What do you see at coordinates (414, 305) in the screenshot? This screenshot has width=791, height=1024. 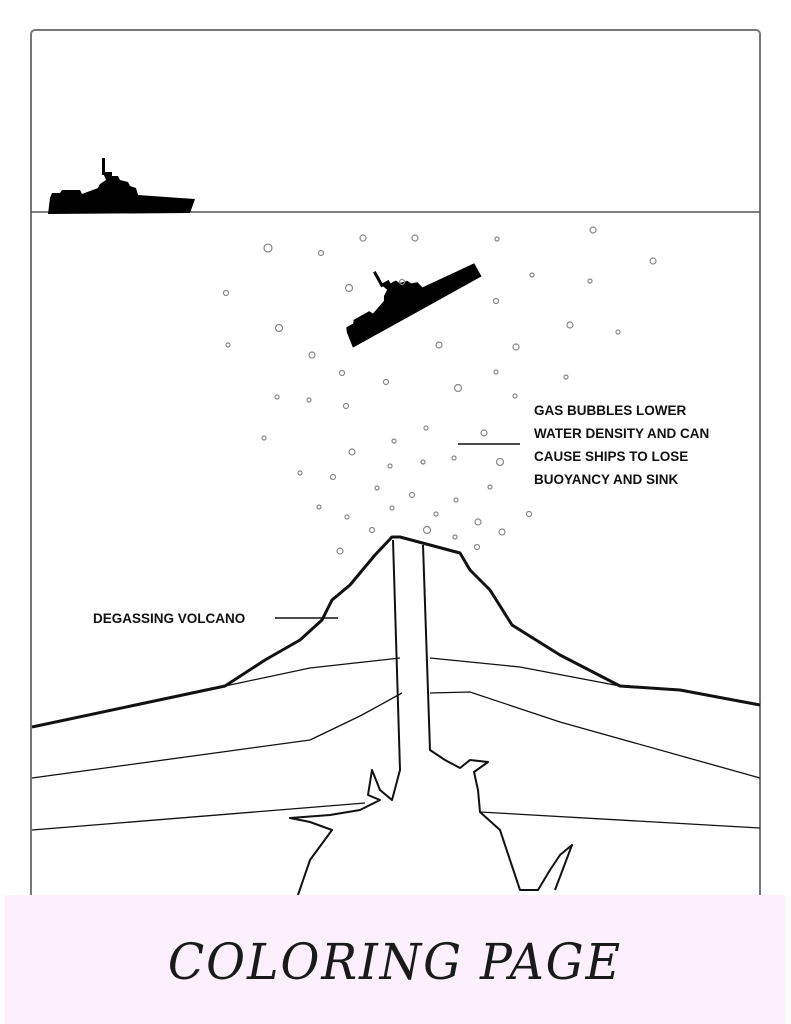 I see `sinking-ship-icon` at bounding box center [414, 305].